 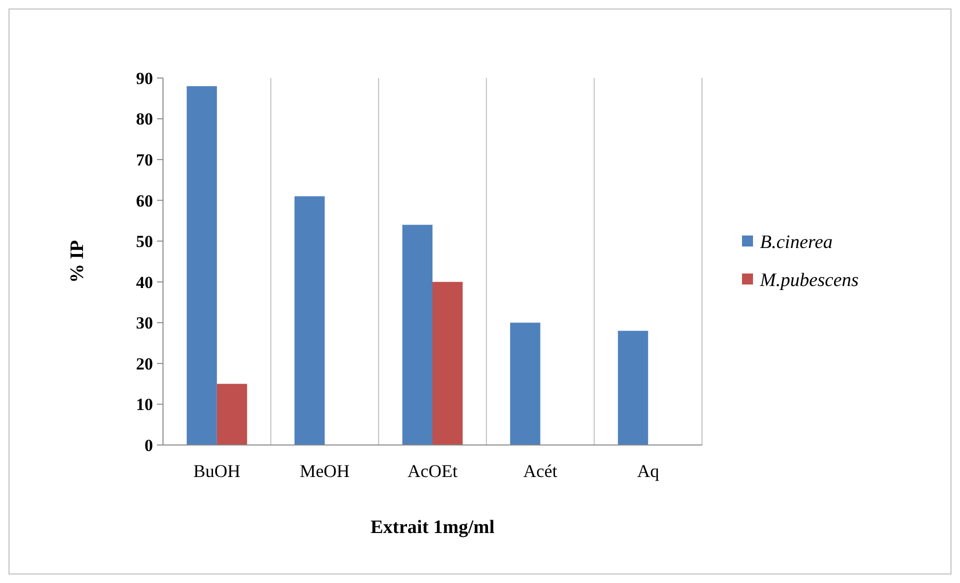 I want to click on x-tick-label: Acét, so click(x=540, y=471).